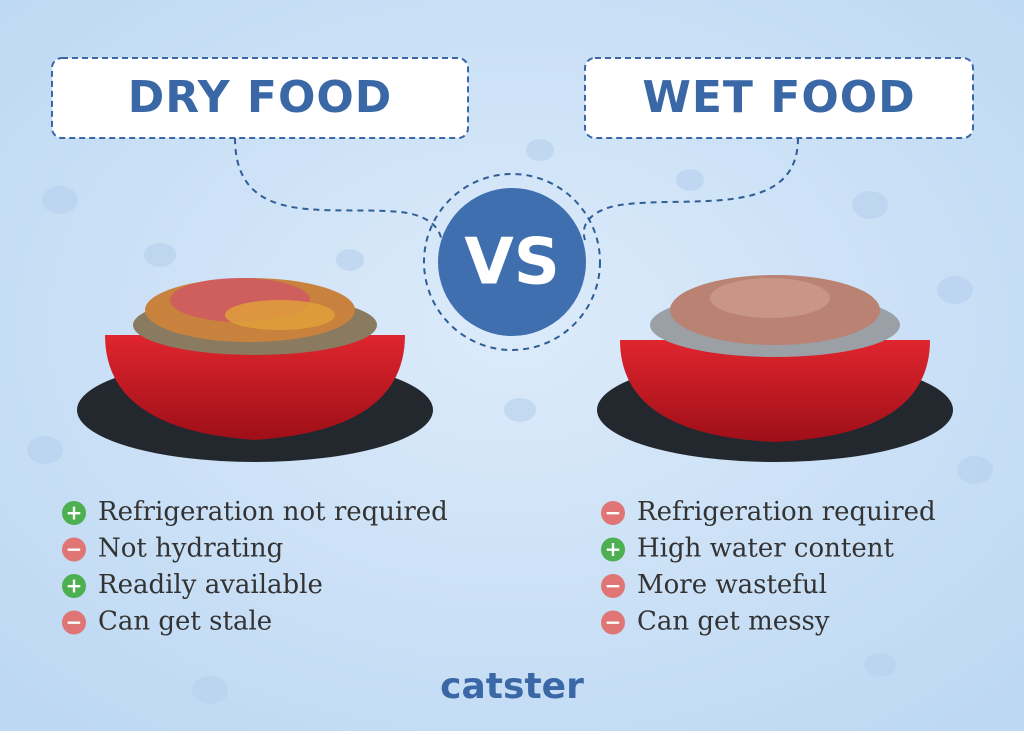 The width and height of the screenshot is (1024, 735). I want to click on list-item: Can get messy, so click(733, 622).